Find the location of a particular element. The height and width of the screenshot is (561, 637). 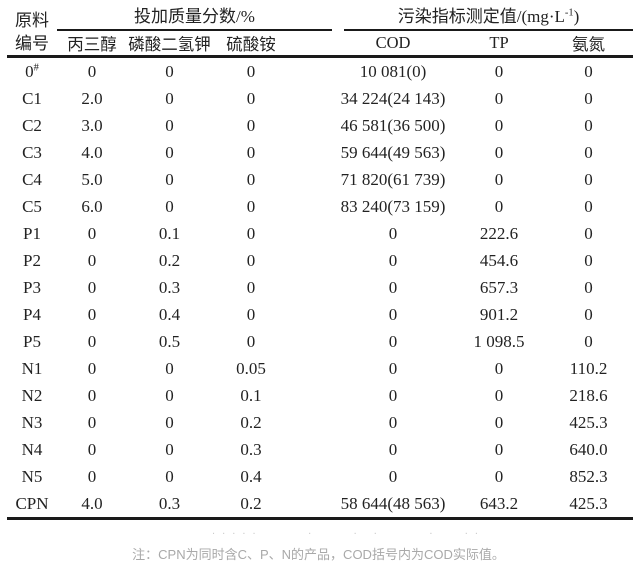

table-cell: 640.0 is located at coordinates (588, 449).